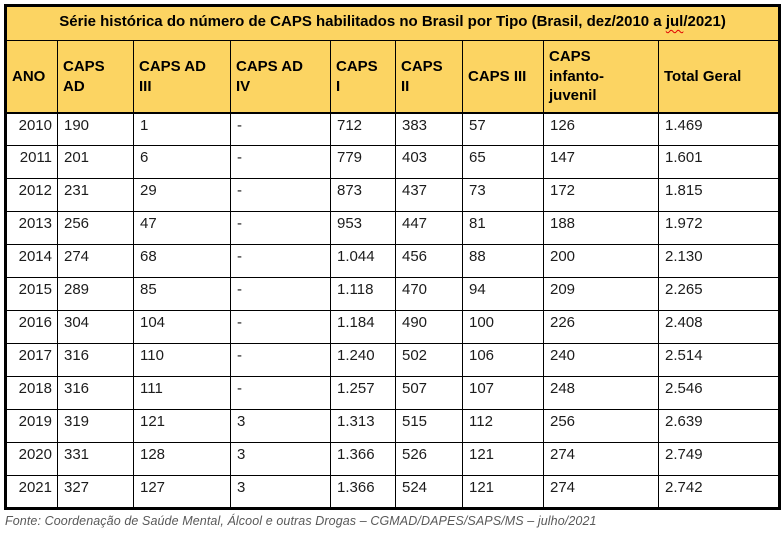 This screenshot has width=783, height=540. I want to click on value-cell: 953, so click(363, 228).